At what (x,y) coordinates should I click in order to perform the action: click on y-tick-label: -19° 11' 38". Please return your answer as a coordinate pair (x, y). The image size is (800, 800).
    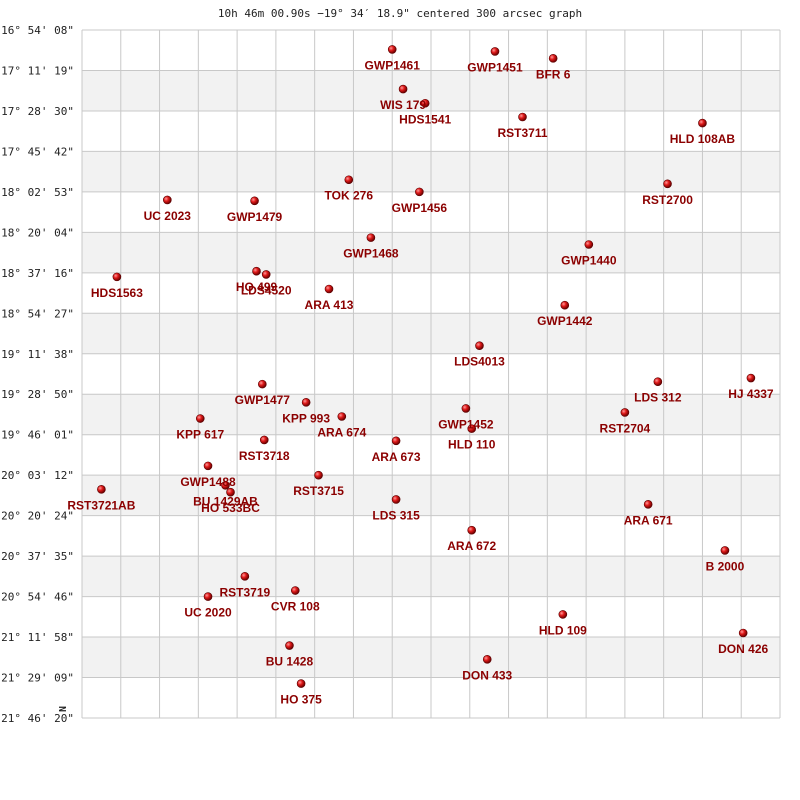
    Looking at the image, I should click on (37, 354).